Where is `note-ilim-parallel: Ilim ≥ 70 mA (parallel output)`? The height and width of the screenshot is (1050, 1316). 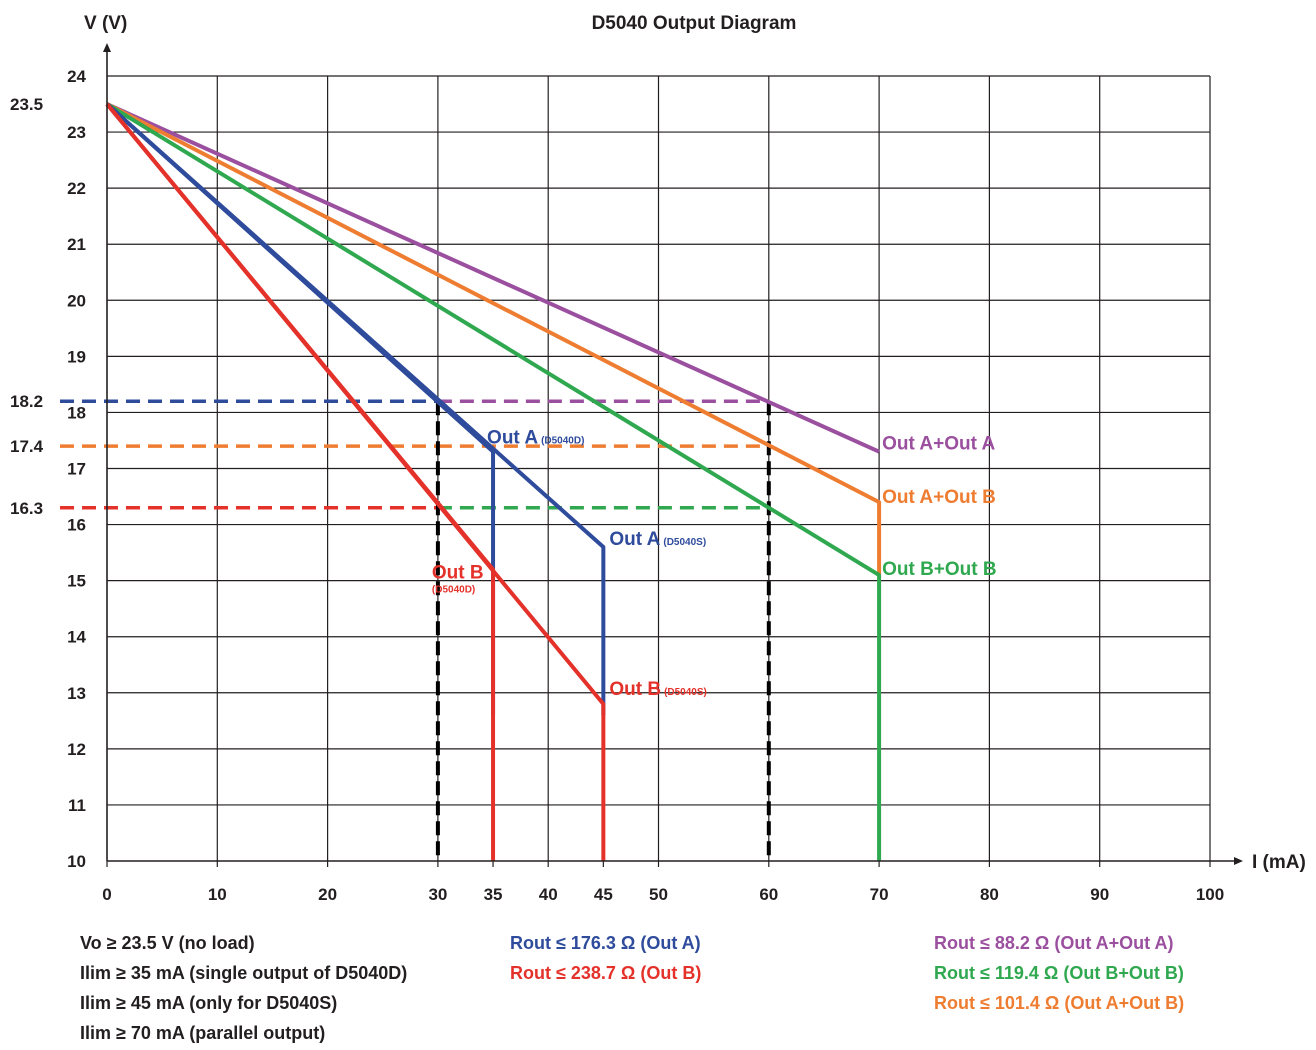
note-ilim-parallel: Ilim ≥ 70 mA (parallel output) is located at coordinates (203, 1033).